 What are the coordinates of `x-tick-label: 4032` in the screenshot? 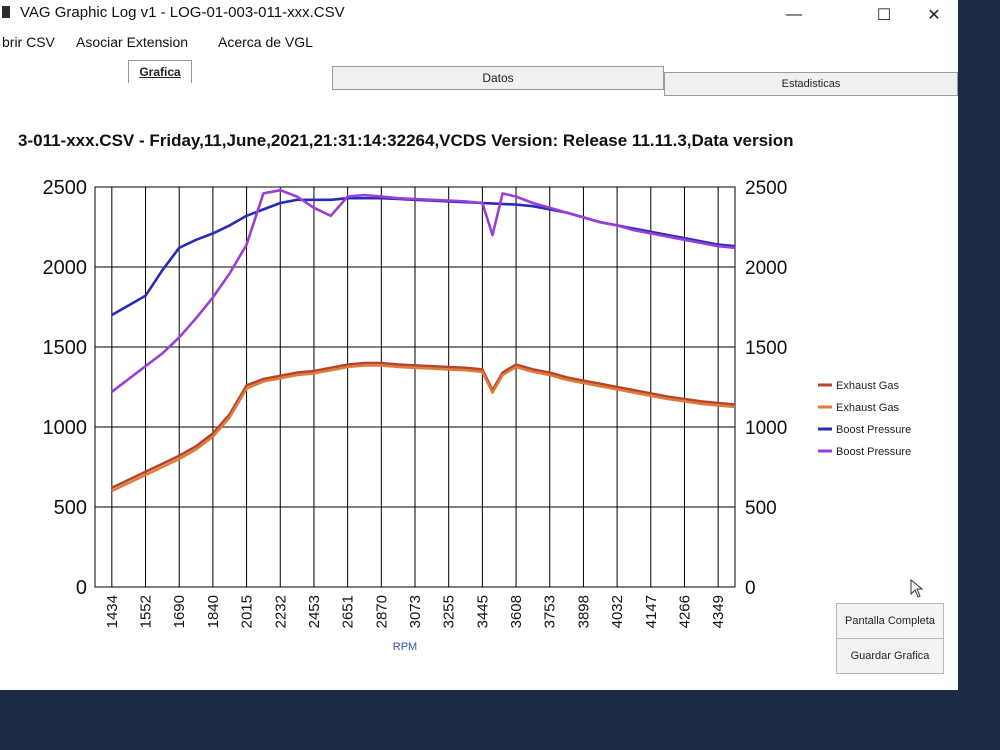 It's located at (617, 611).